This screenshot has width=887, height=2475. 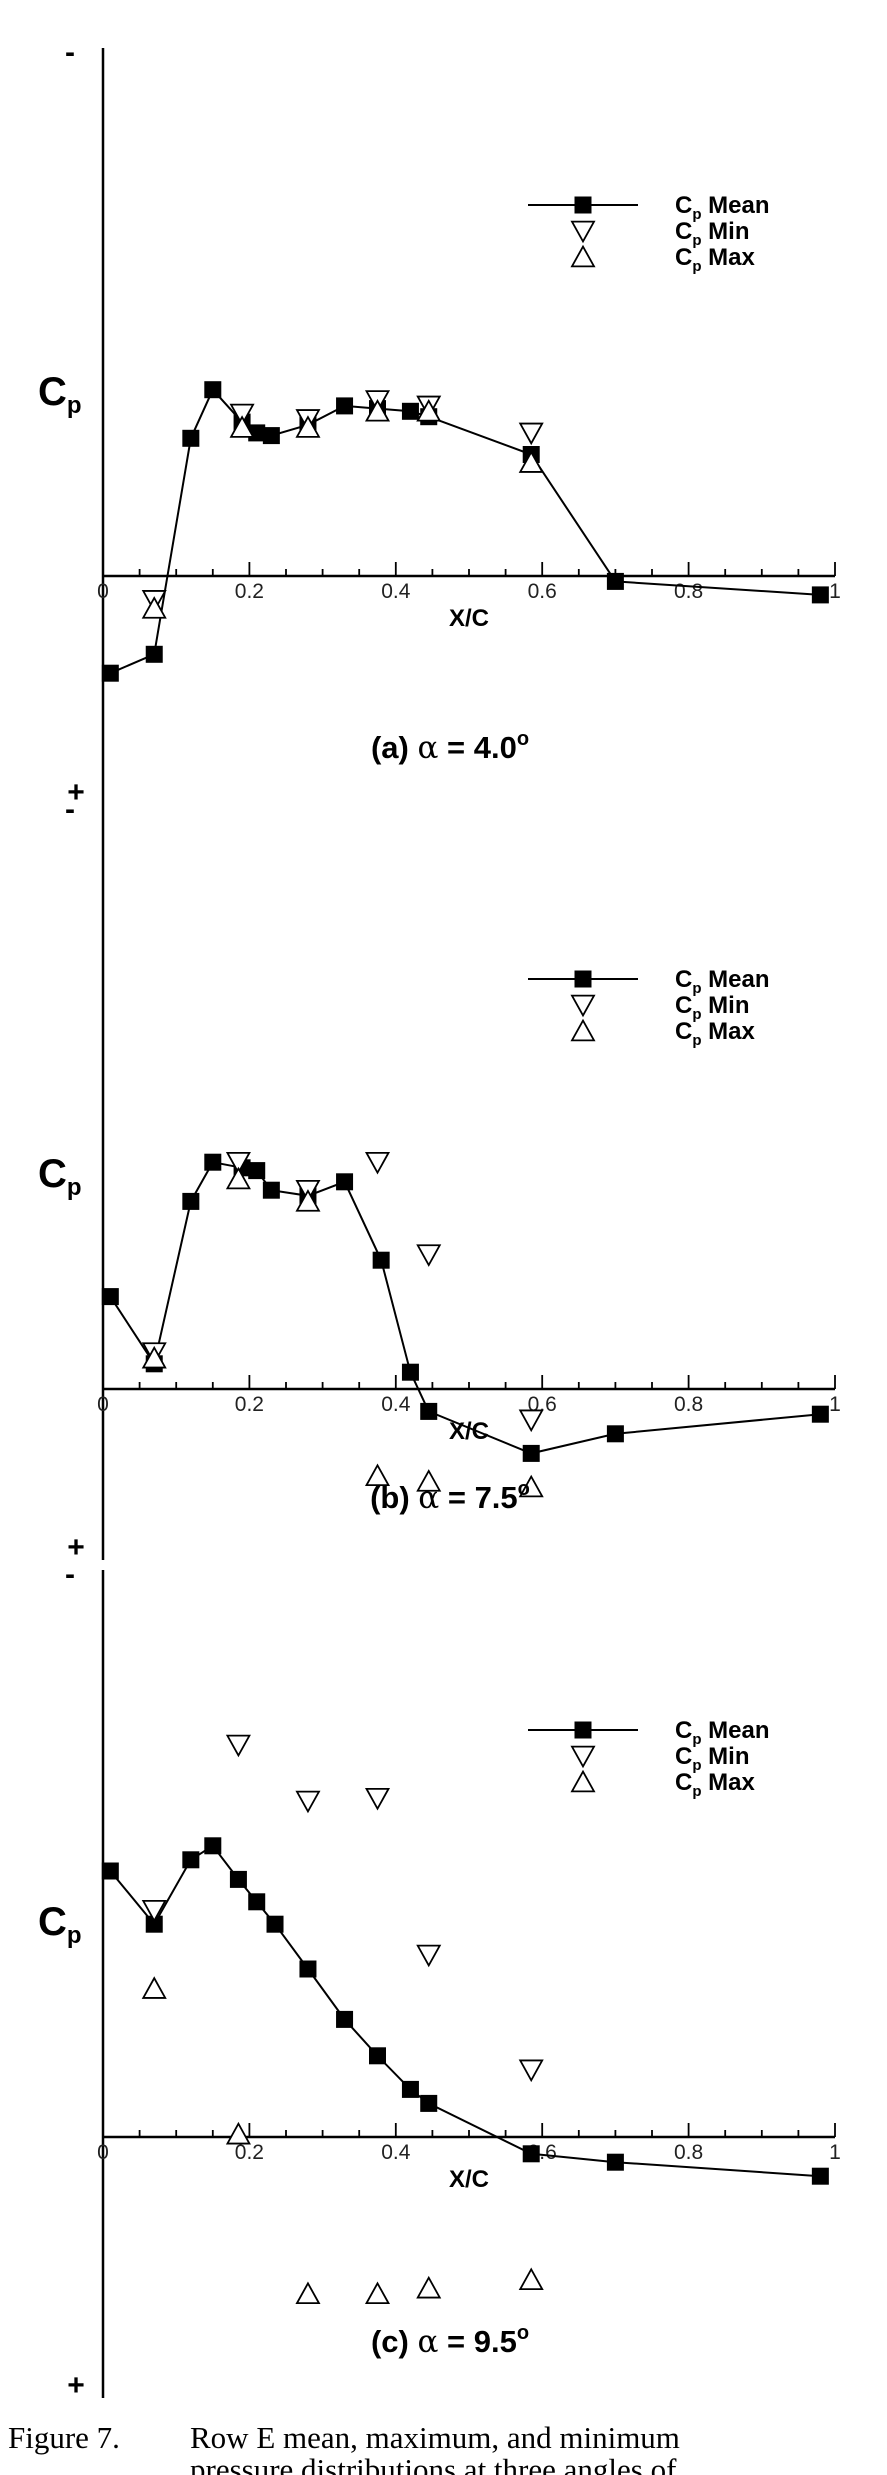 What do you see at coordinates (249, 2152) in the screenshot?
I see `x-tick-label: 0.2` at bounding box center [249, 2152].